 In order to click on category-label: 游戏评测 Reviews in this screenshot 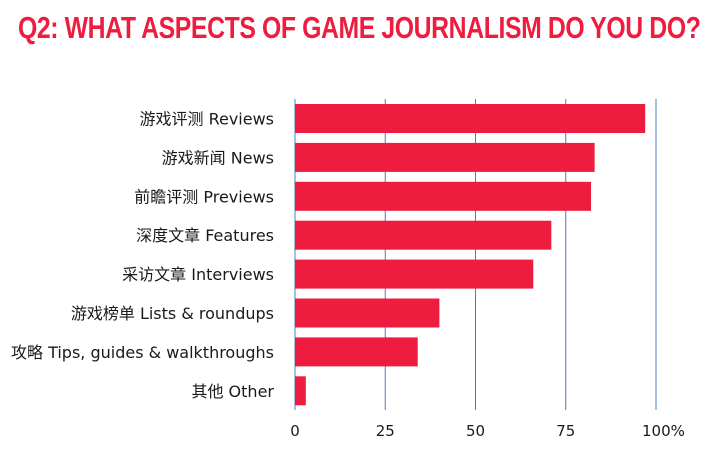, I will do `click(206, 119)`.